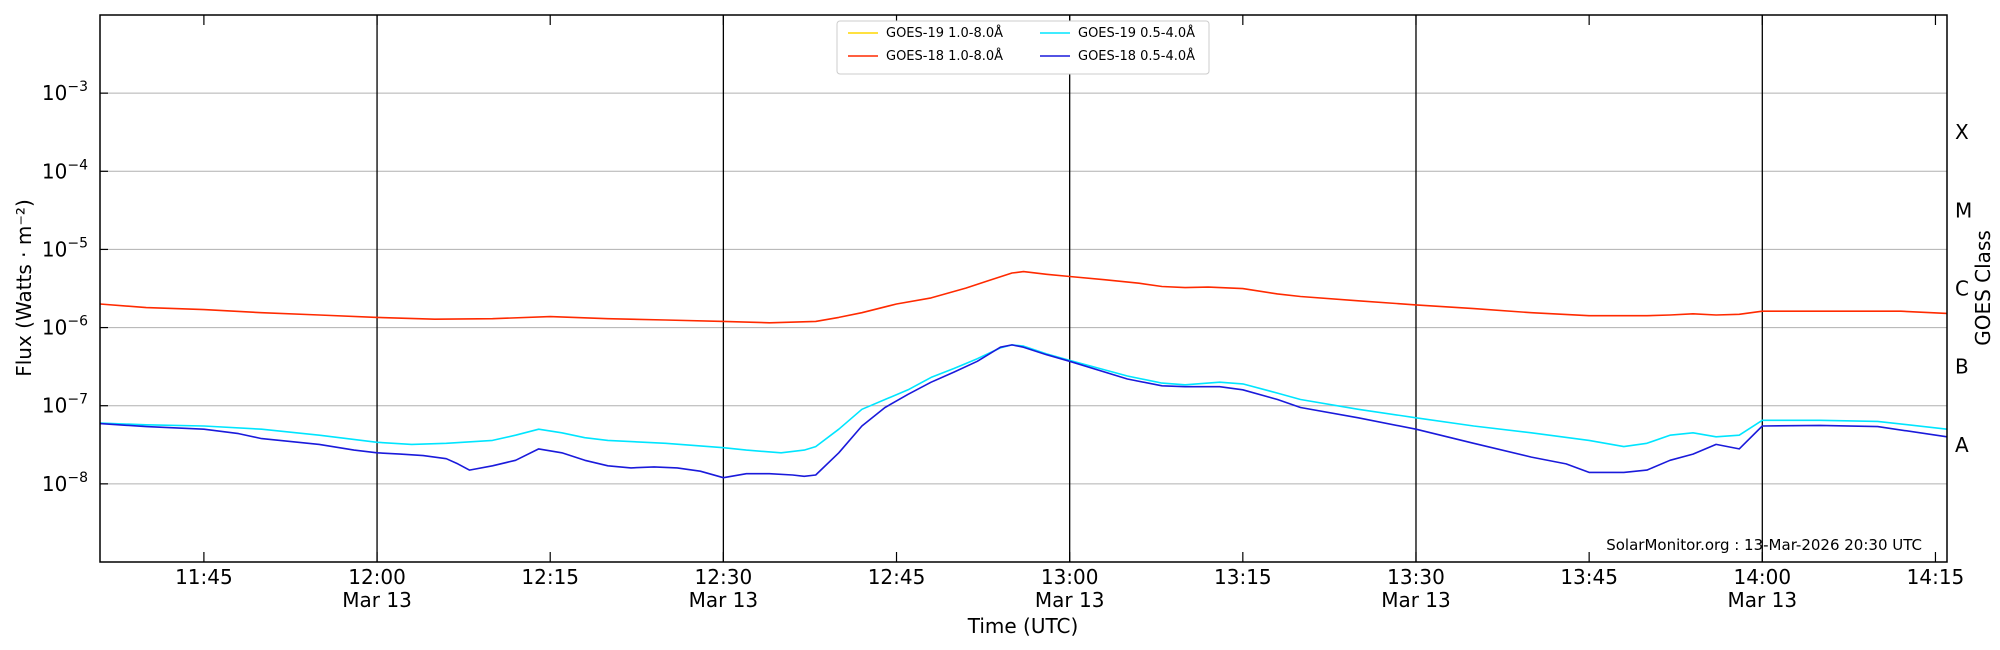  What do you see at coordinates (897, 577) in the screenshot?
I see `x-tick-label: 12:45` at bounding box center [897, 577].